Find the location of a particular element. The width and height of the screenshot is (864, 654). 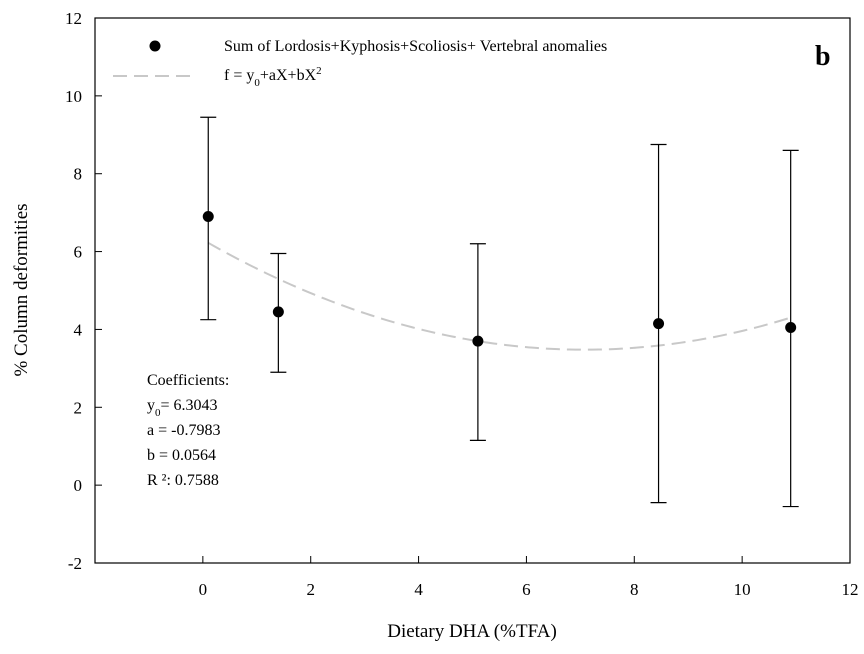

legend-dot-symbol is located at coordinates (155, 46).